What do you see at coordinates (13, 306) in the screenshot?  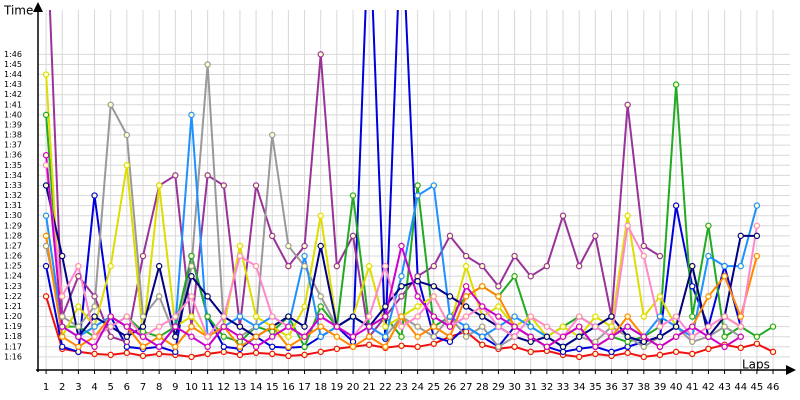 I see `y-tick-label: 1:21` at bounding box center [13, 306].